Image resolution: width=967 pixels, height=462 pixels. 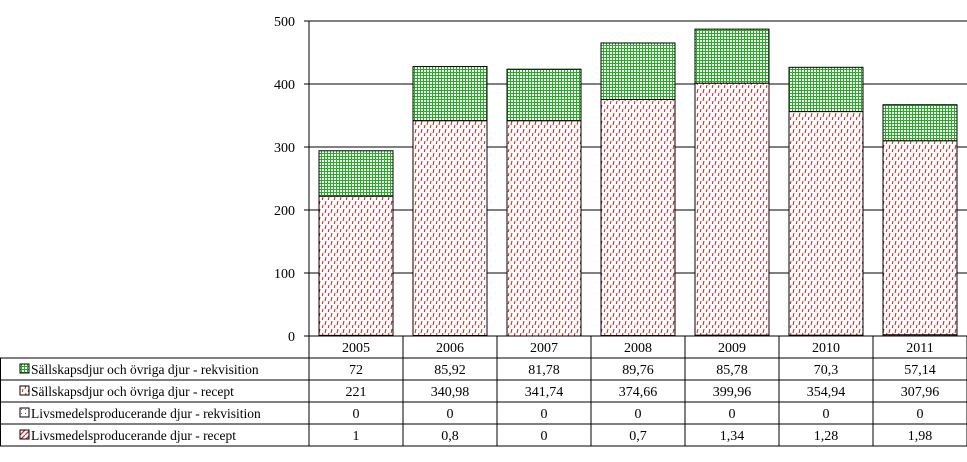 I want to click on data-cell-value: 1,34, so click(x=732, y=436).